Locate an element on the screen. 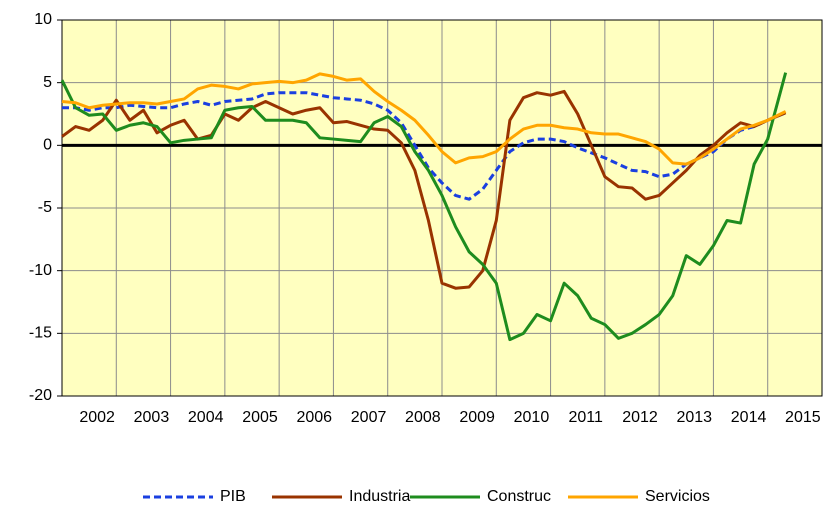 This screenshot has width=838, height=514. x-tick-label: 2007 is located at coordinates (369, 417).